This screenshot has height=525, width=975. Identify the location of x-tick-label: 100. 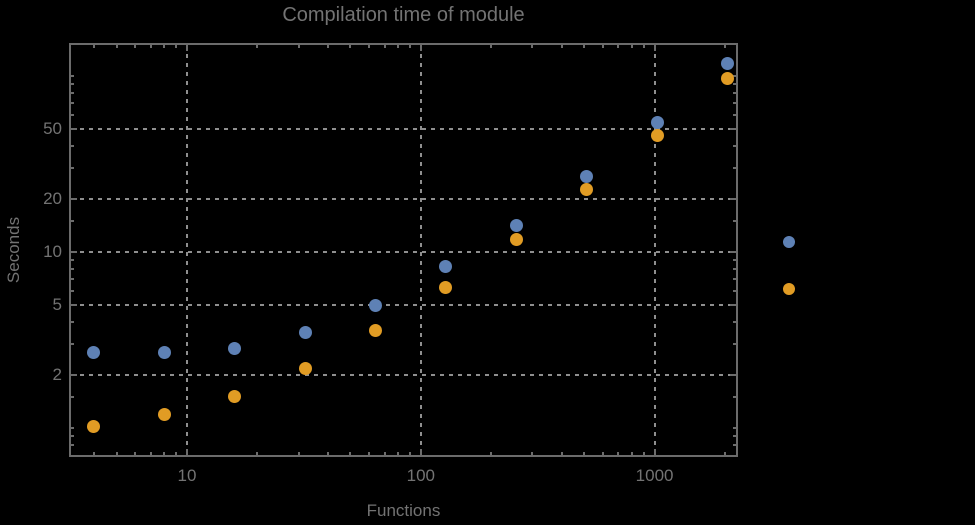
(420, 475).